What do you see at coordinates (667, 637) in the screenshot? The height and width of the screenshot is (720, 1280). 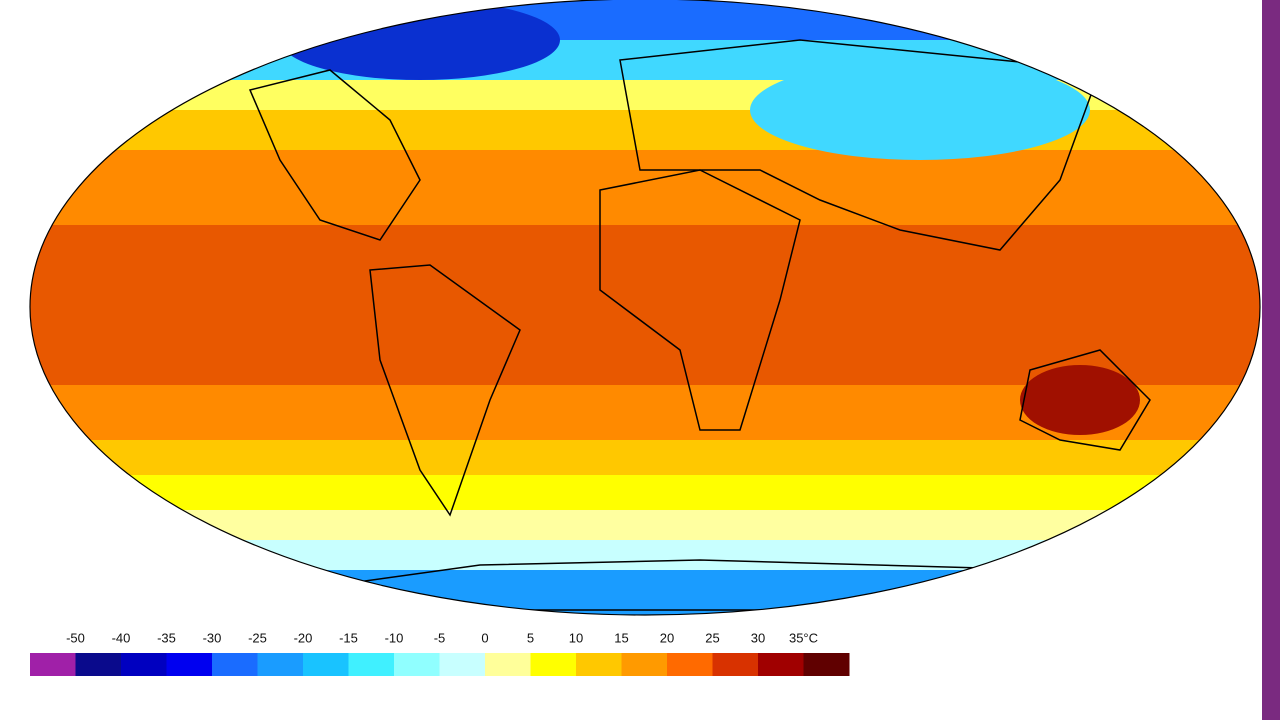 I see `legend-label: 20` at bounding box center [667, 637].